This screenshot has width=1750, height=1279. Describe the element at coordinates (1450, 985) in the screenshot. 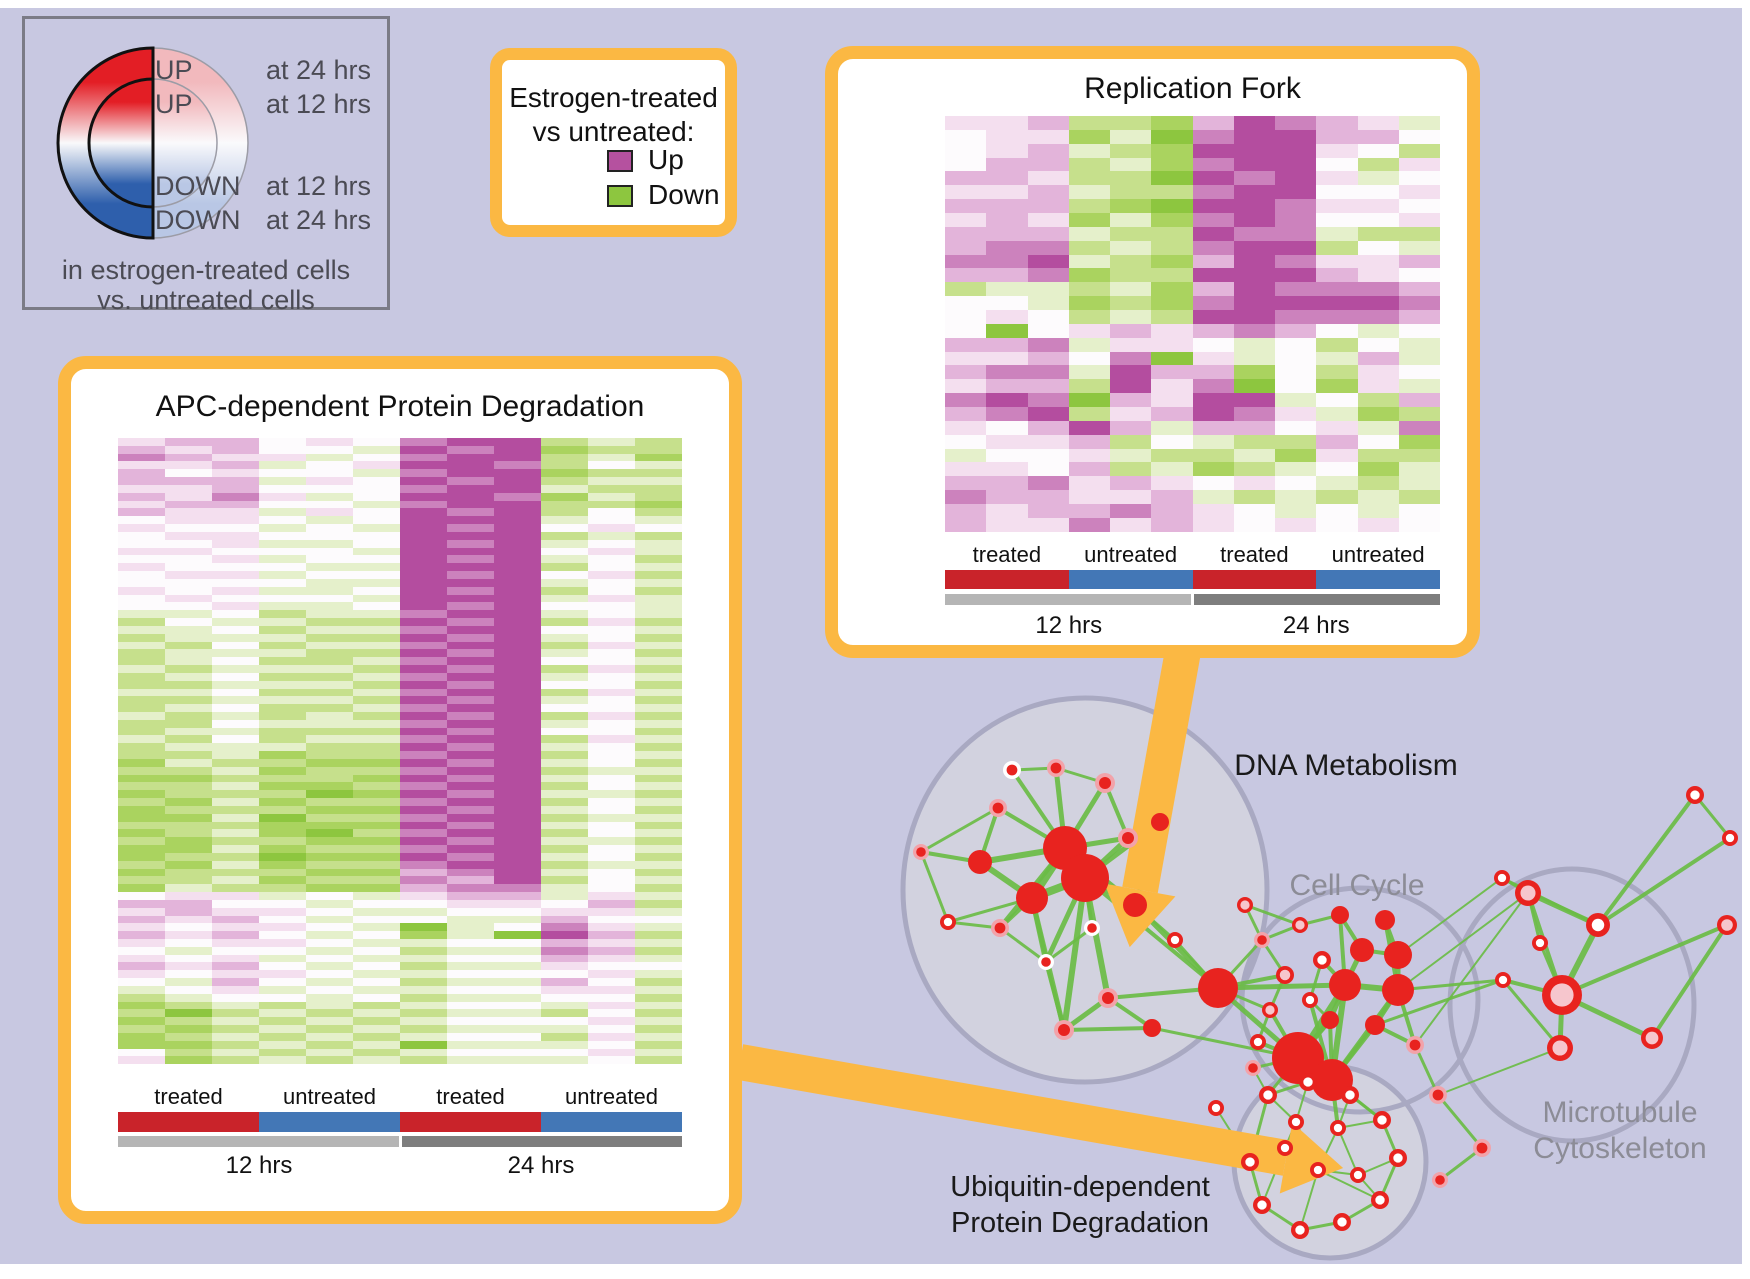

I see `network-edge` at that location.